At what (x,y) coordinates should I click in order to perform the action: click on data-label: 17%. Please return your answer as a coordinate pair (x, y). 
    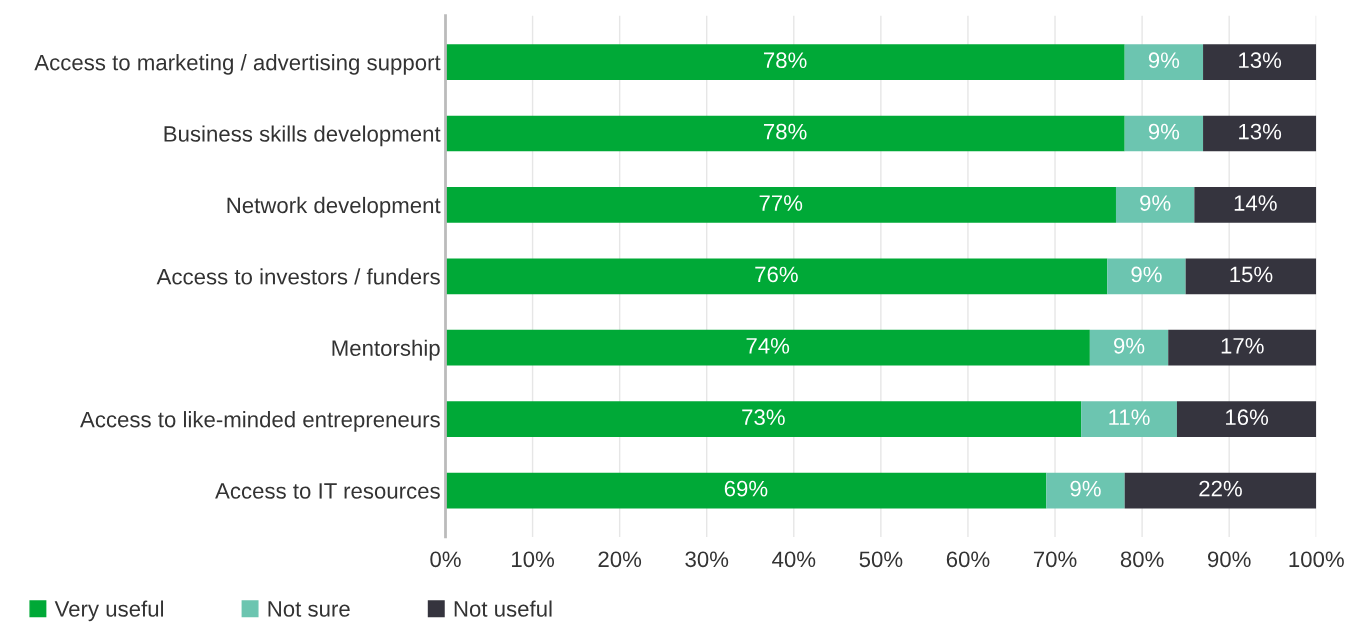
    Looking at the image, I should click on (1242, 346).